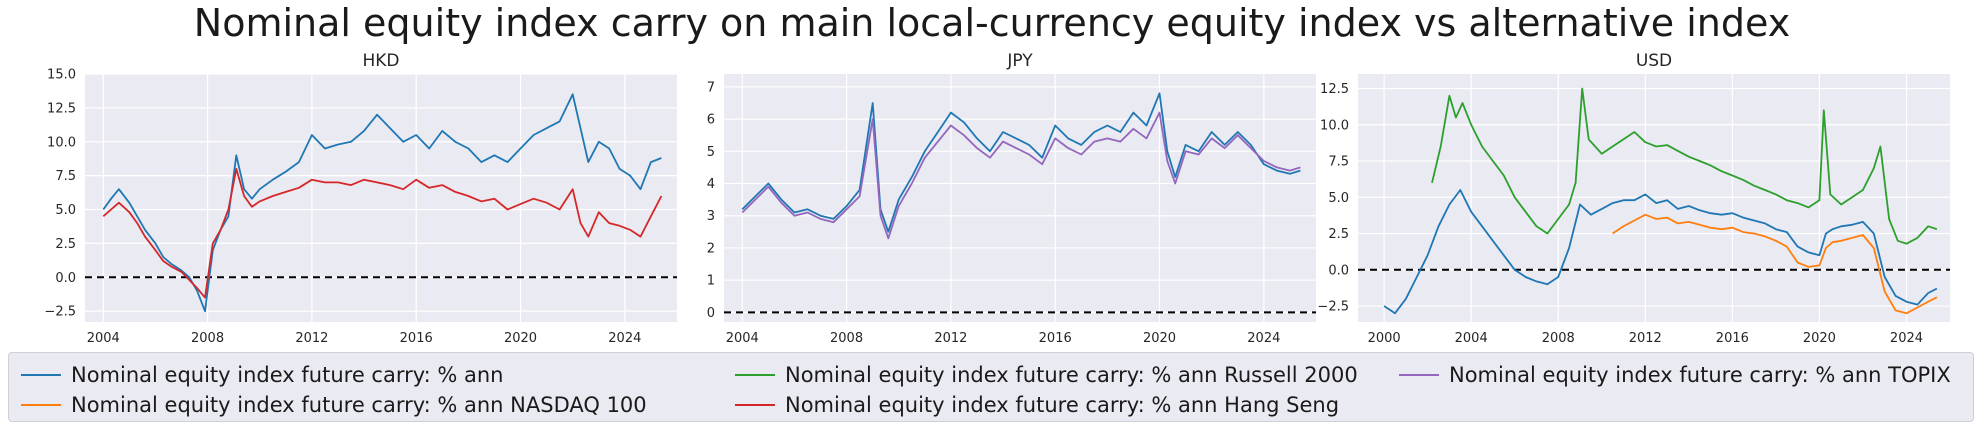  What do you see at coordinates (1019, 61) in the screenshot?
I see `panel-title: JPY` at bounding box center [1019, 61].